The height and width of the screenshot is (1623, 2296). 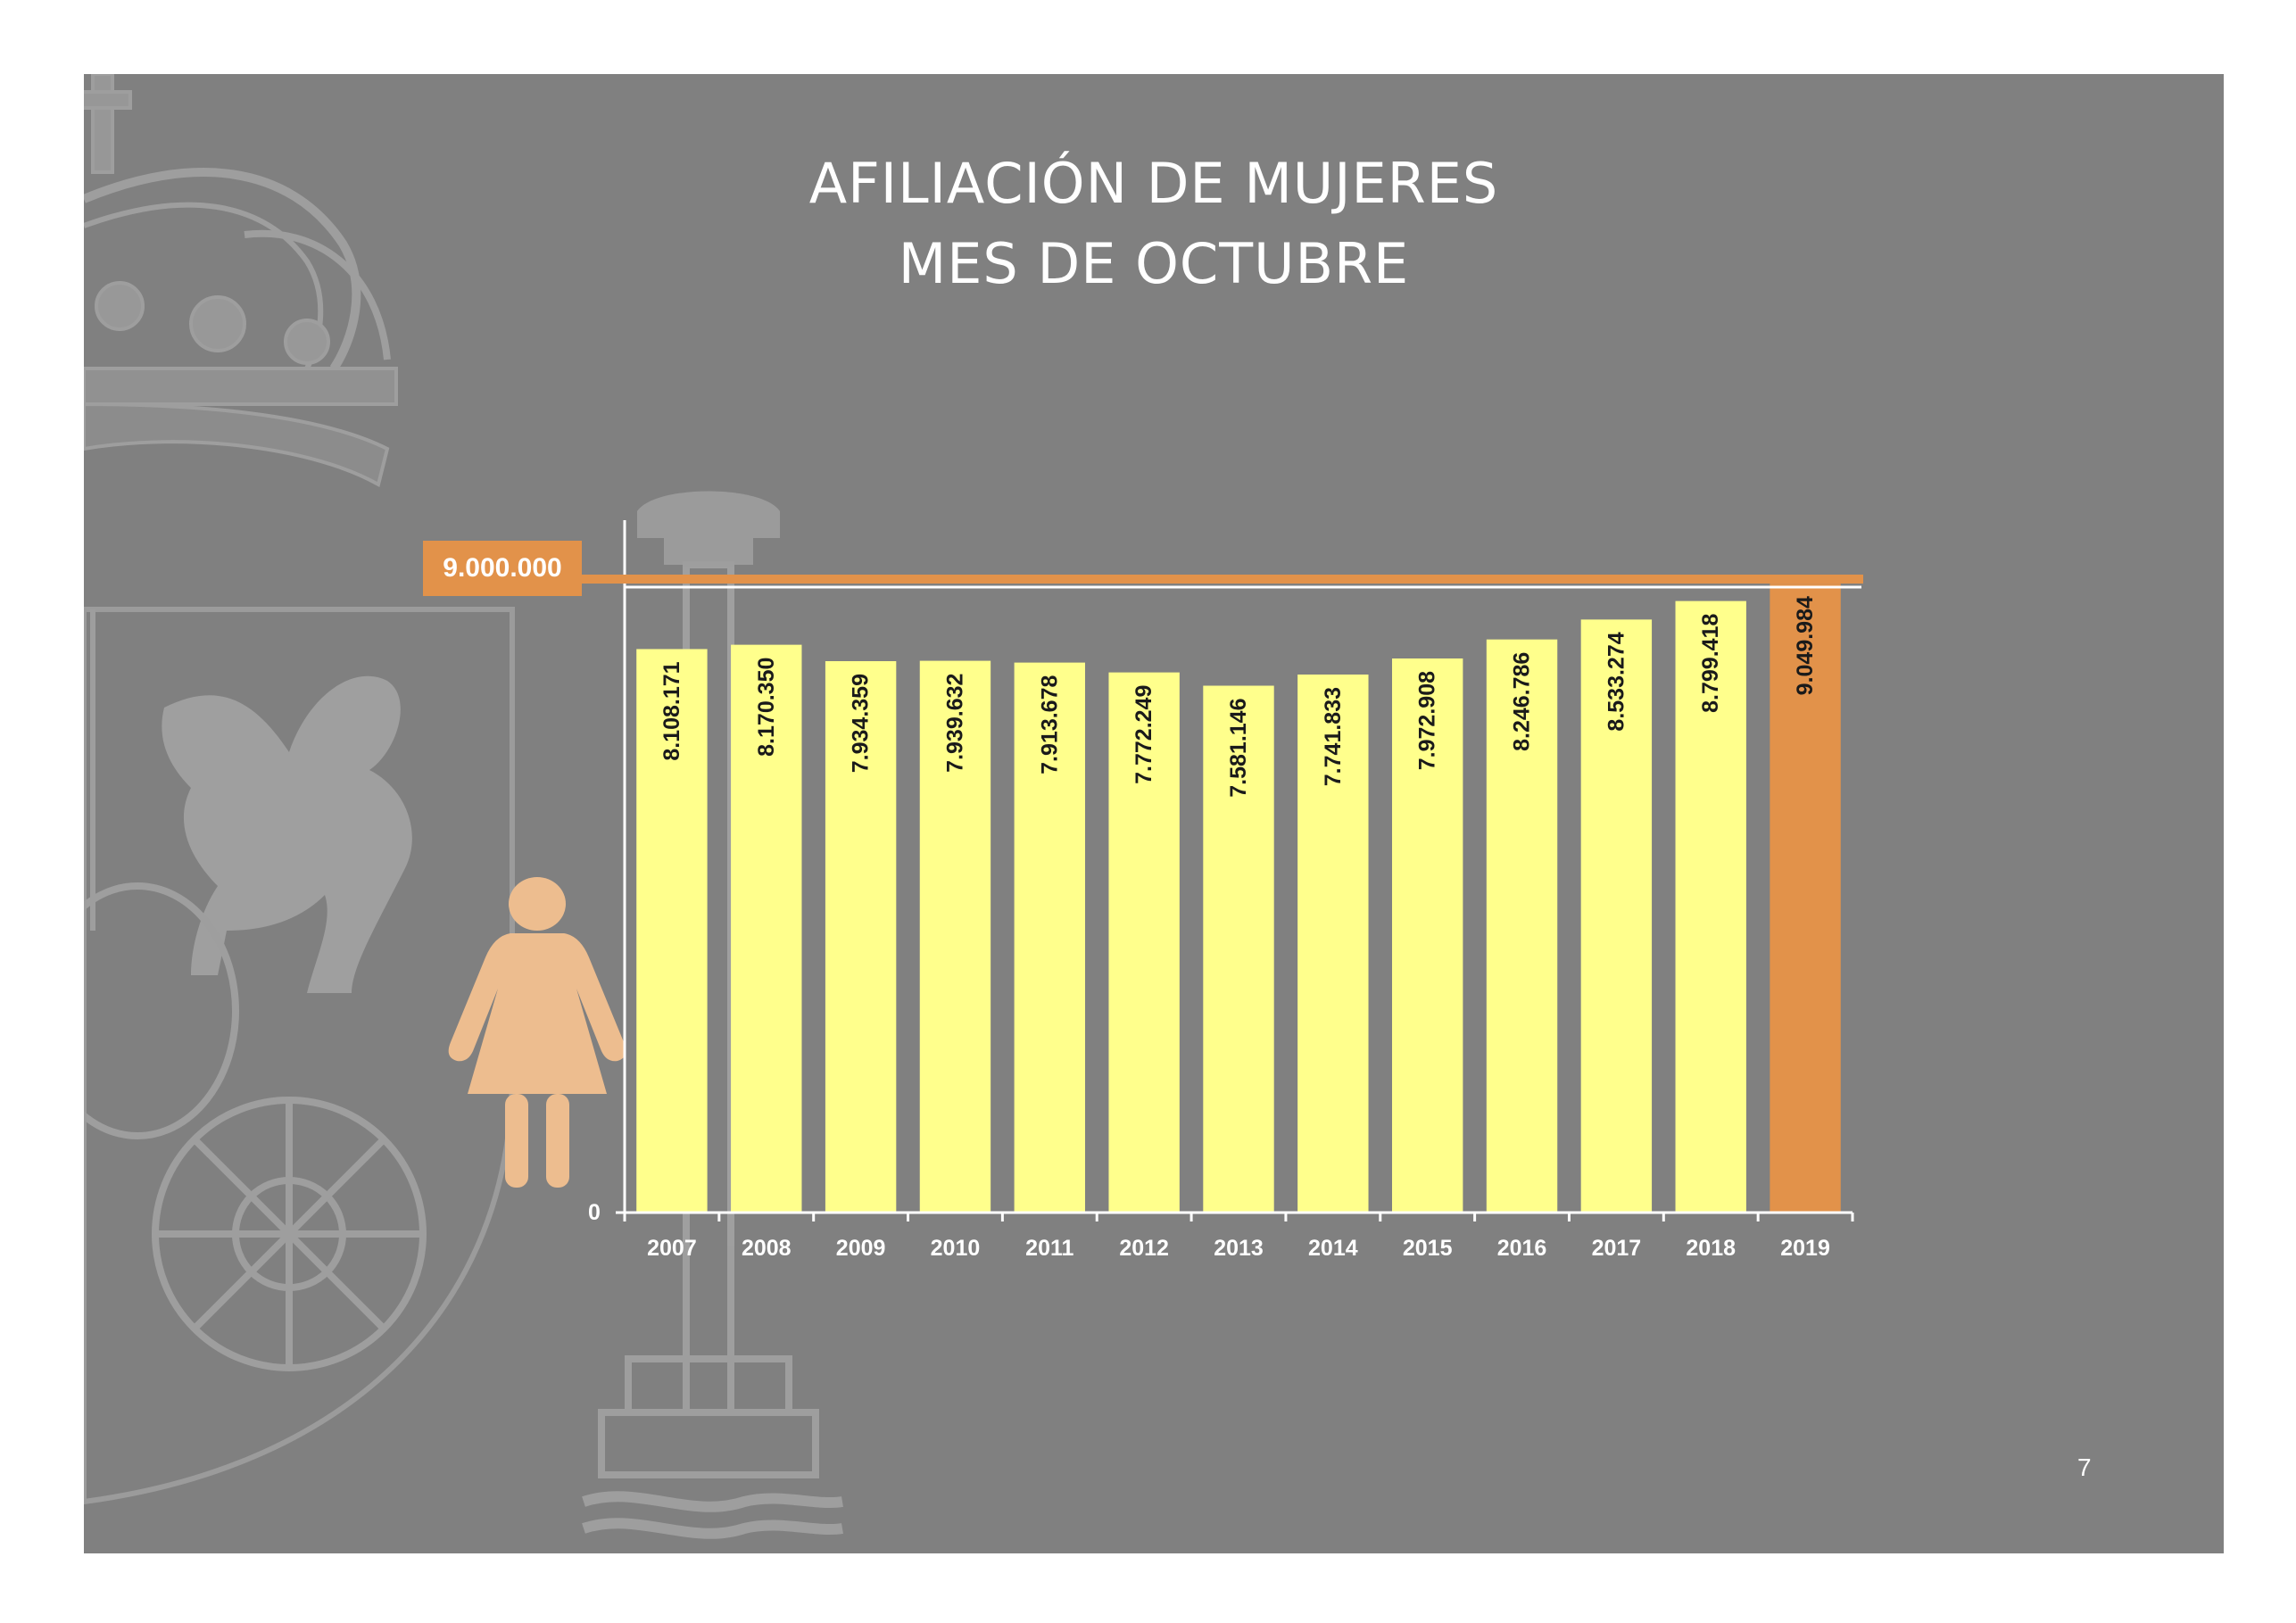 I want to click on reference-value-label: 9.000.000, so click(x=503, y=568).